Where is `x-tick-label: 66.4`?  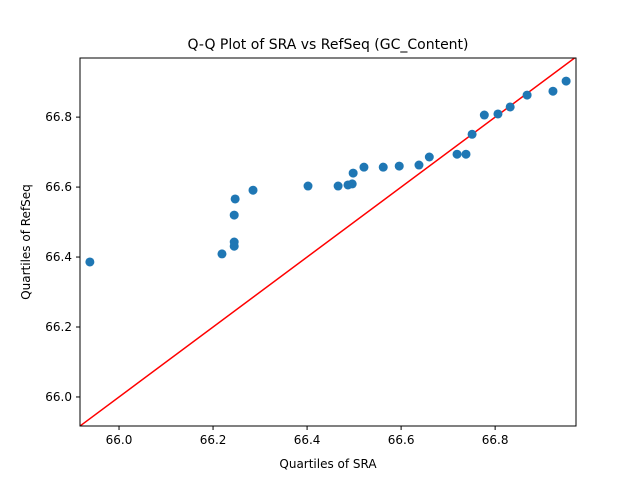 x-tick-label: 66.4 is located at coordinates (307, 440).